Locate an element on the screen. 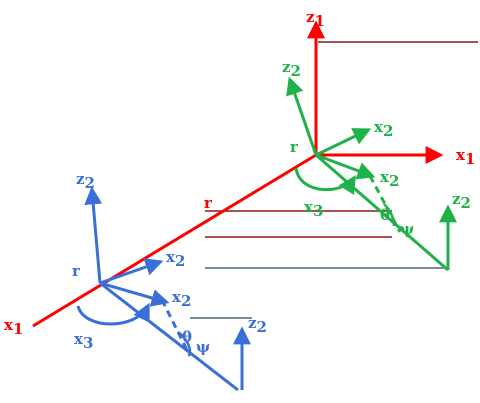 This screenshot has width=480, height=403. label-theta-green: θ is located at coordinates (385, 215).